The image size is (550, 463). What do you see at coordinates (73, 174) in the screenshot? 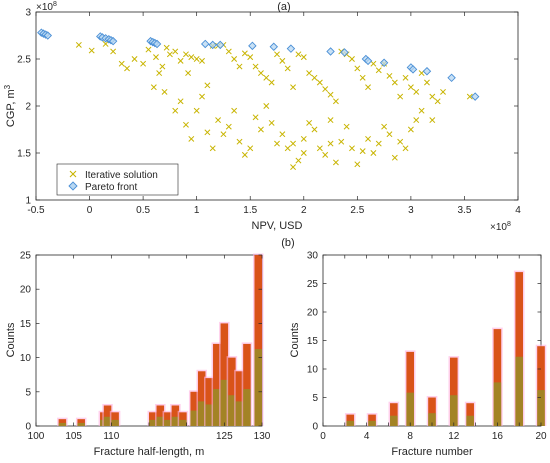
I see `legend-marker-iterative` at bounding box center [73, 174].